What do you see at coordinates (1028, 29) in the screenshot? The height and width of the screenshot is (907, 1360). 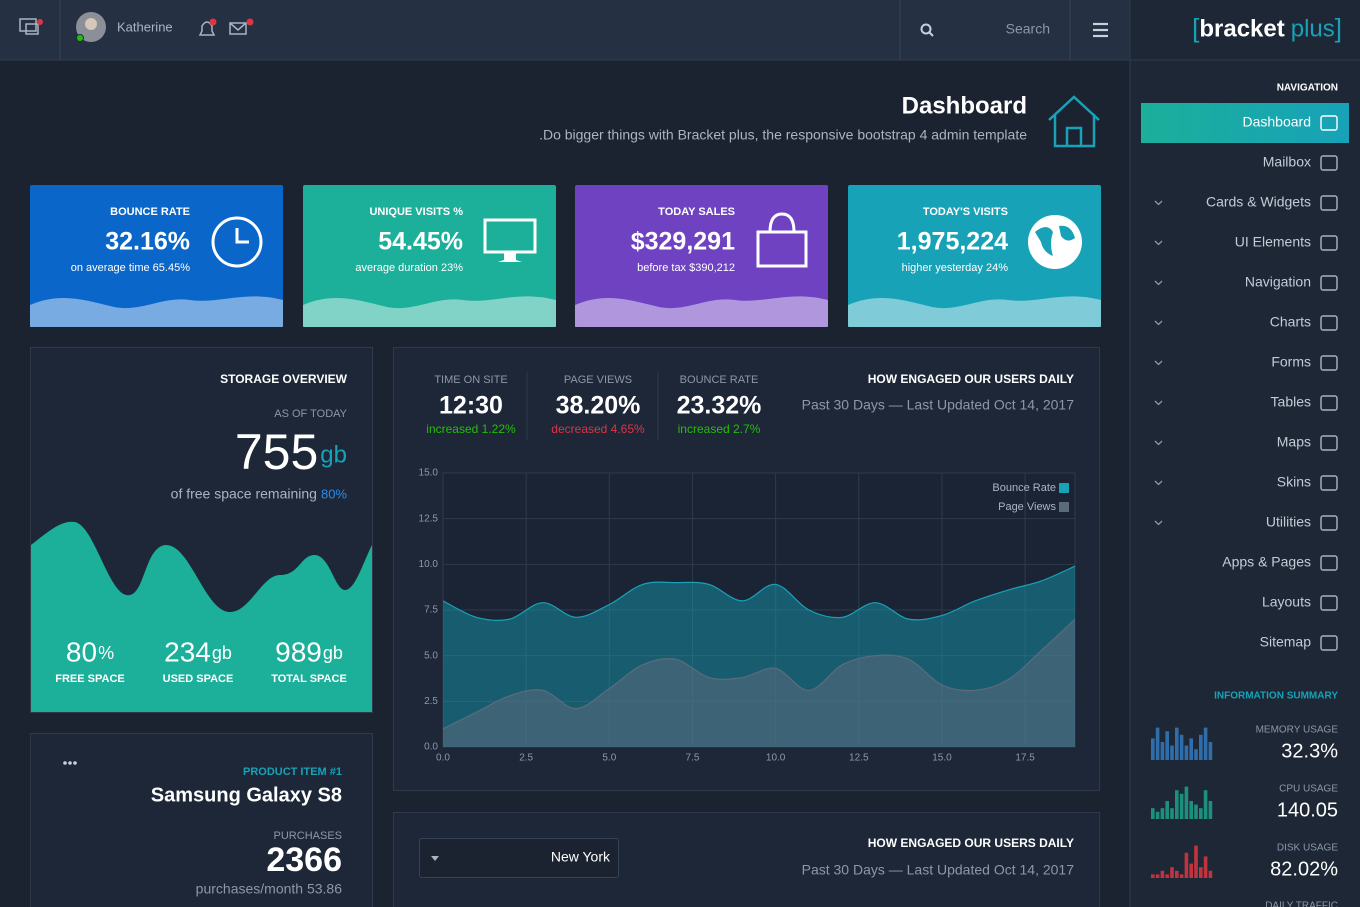 I see `search-input: Search` at bounding box center [1028, 29].